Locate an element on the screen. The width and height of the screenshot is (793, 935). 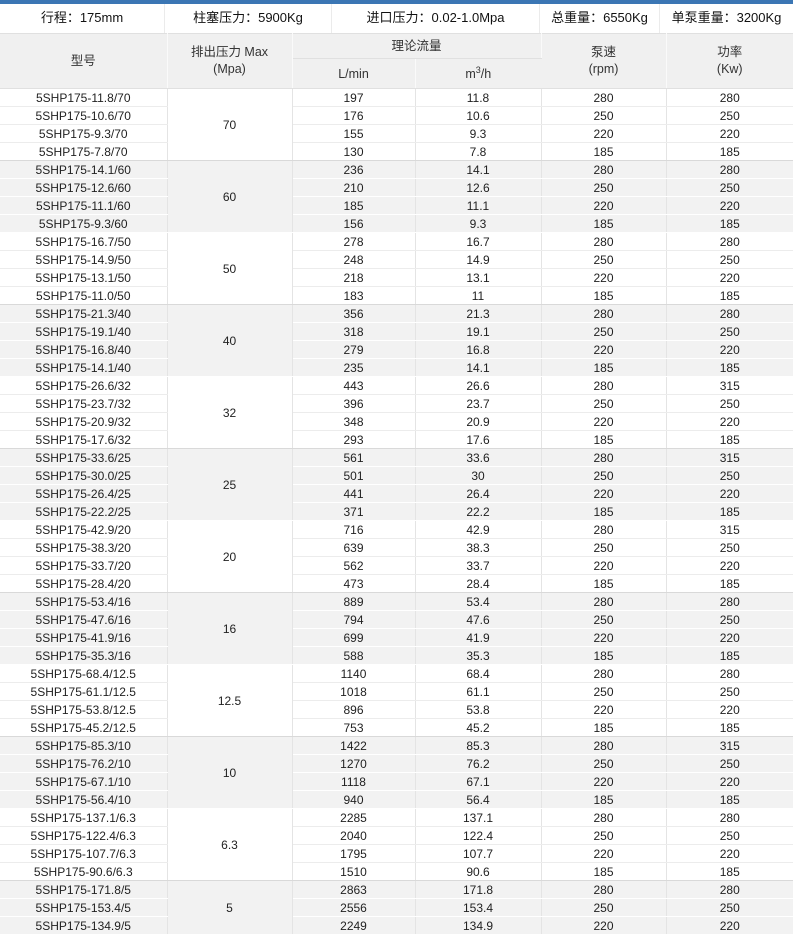
flow-m3h-cell: 47.6 is located at coordinates (478, 619).